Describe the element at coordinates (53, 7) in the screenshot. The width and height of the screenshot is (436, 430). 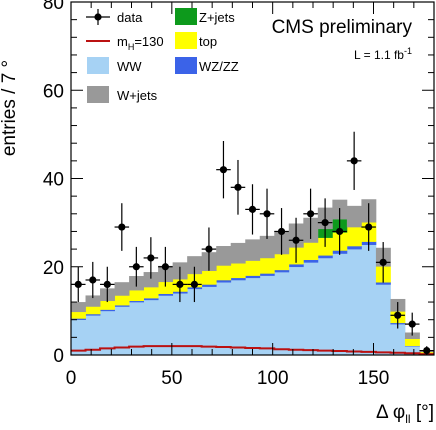
I see `y-tick-label: 80` at that location.